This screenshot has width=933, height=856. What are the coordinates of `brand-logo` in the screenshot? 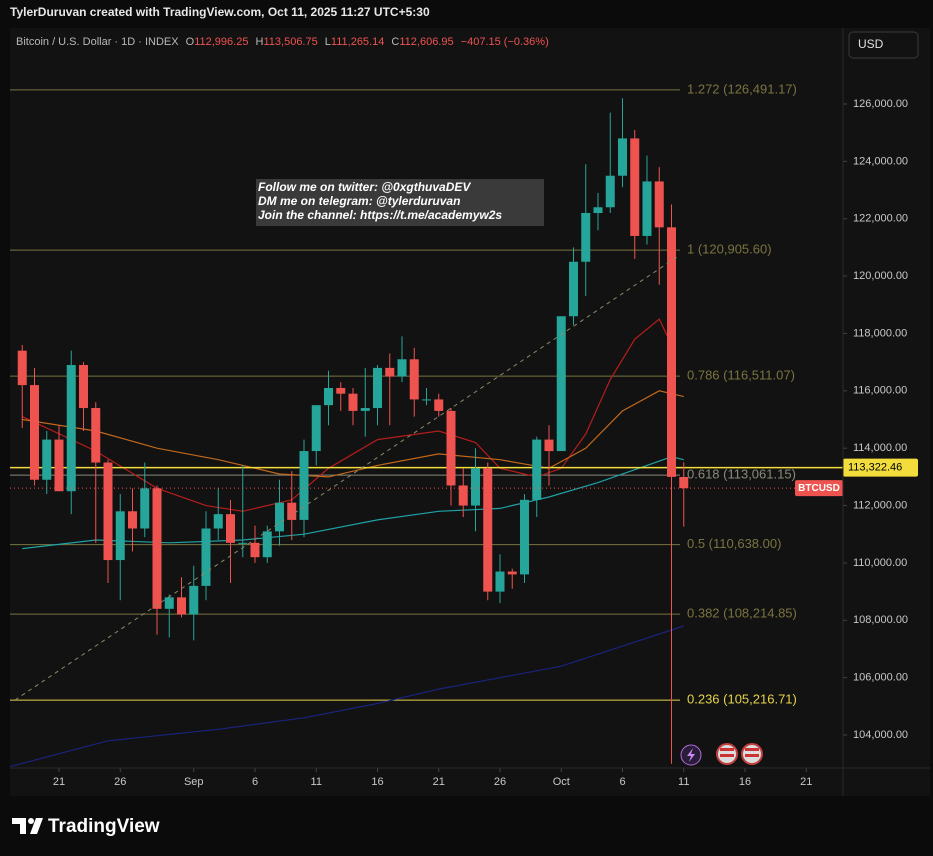 It's located at (27, 826).